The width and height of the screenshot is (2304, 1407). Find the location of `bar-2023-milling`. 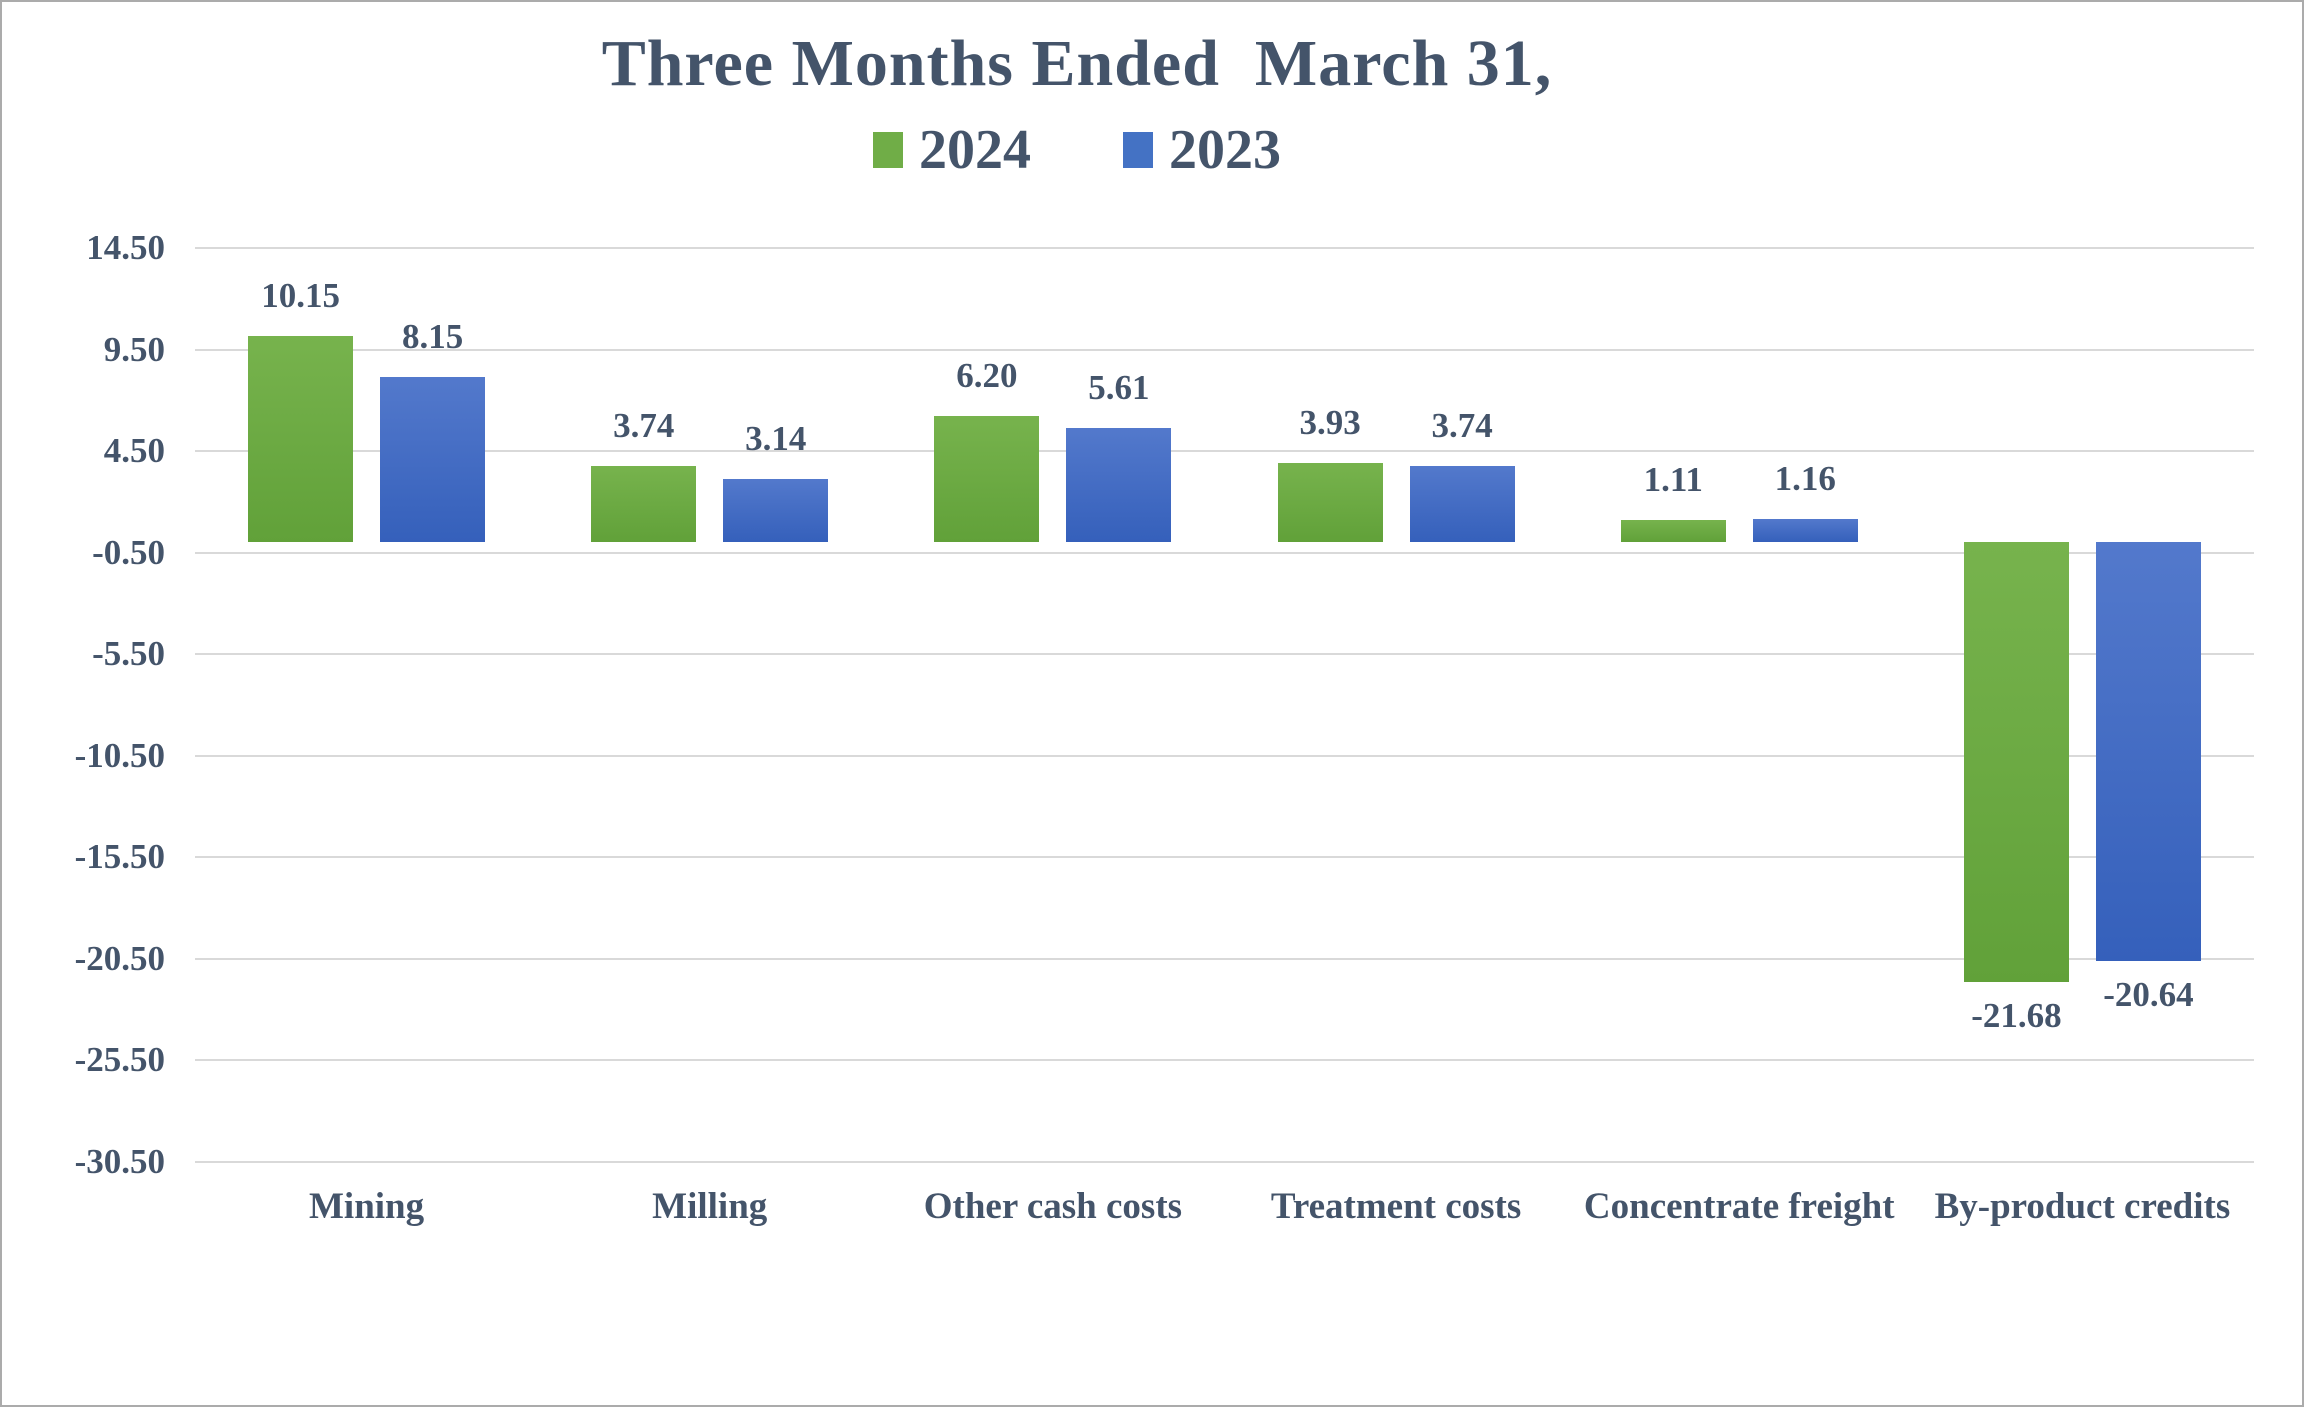

bar-2023-milling is located at coordinates (776, 510).